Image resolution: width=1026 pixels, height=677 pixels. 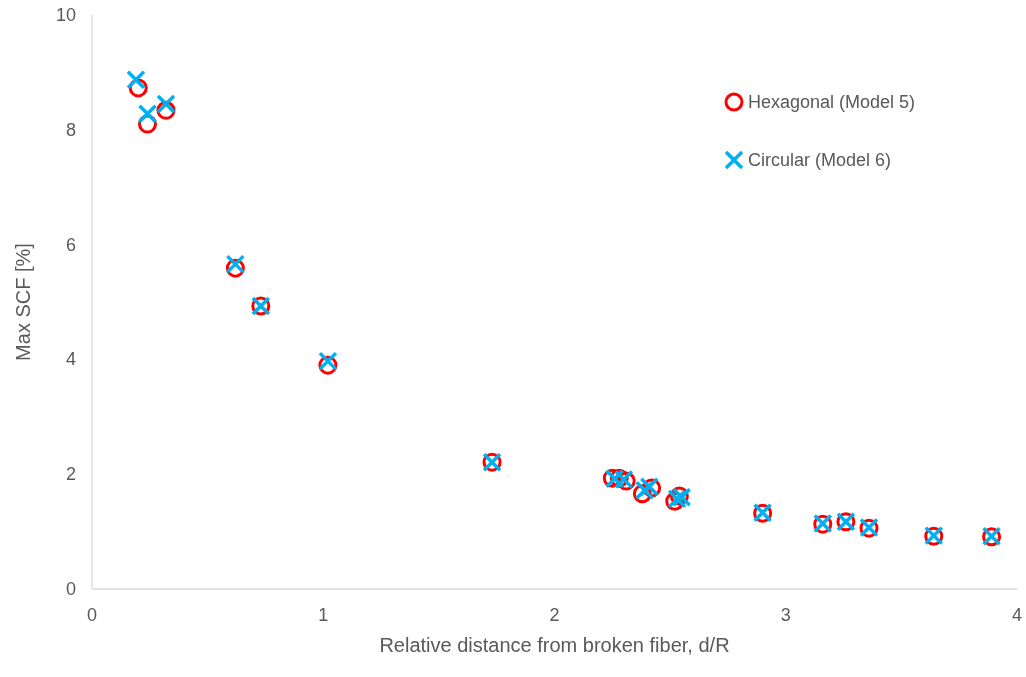 What do you see at coordinates (323, 615) in the screenshot?
I see `x-tick-label: 1` at bounding box center [323, 615].